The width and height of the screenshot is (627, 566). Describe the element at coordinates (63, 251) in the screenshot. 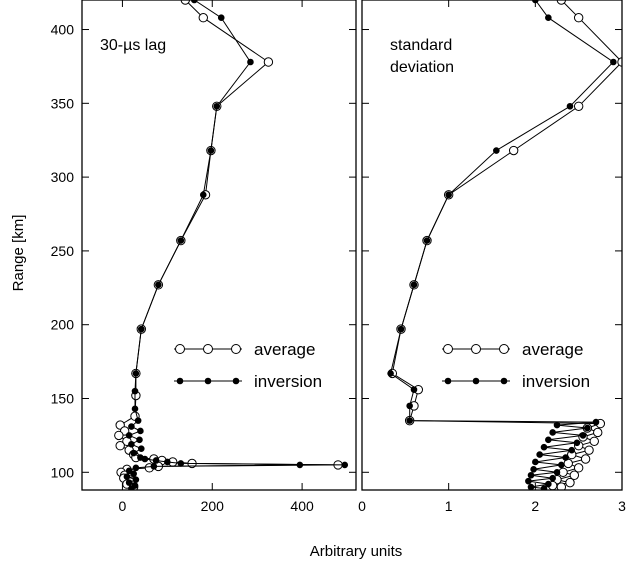

I see `y-tick-label: 250` at that location.